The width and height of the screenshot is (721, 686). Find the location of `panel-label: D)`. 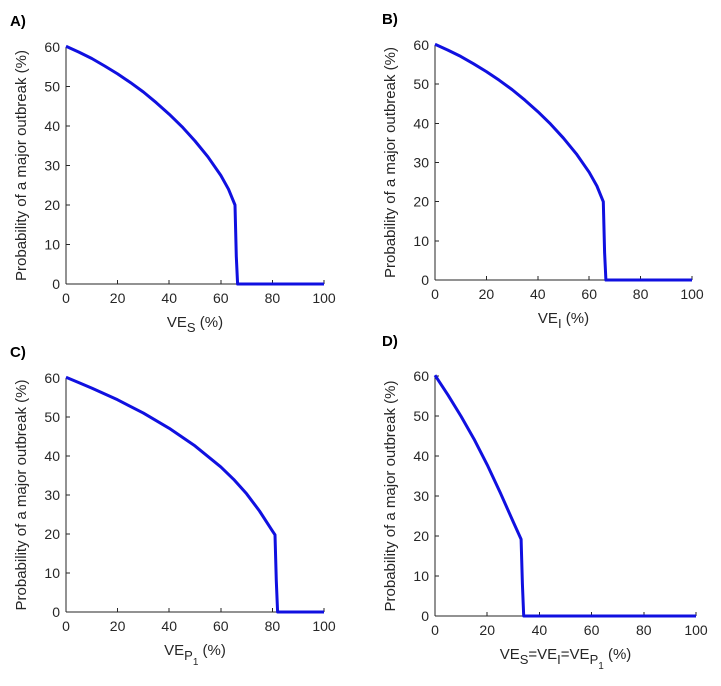

panel-label: D) is located at coordinates (390, 341).